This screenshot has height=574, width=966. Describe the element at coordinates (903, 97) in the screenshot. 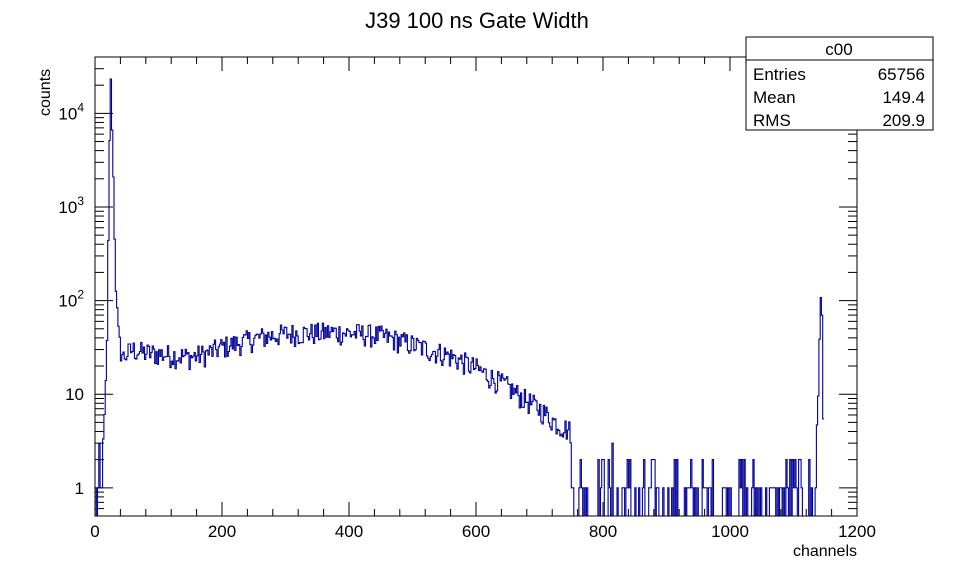

I see `stats-value-mean: 149.4` at that location.